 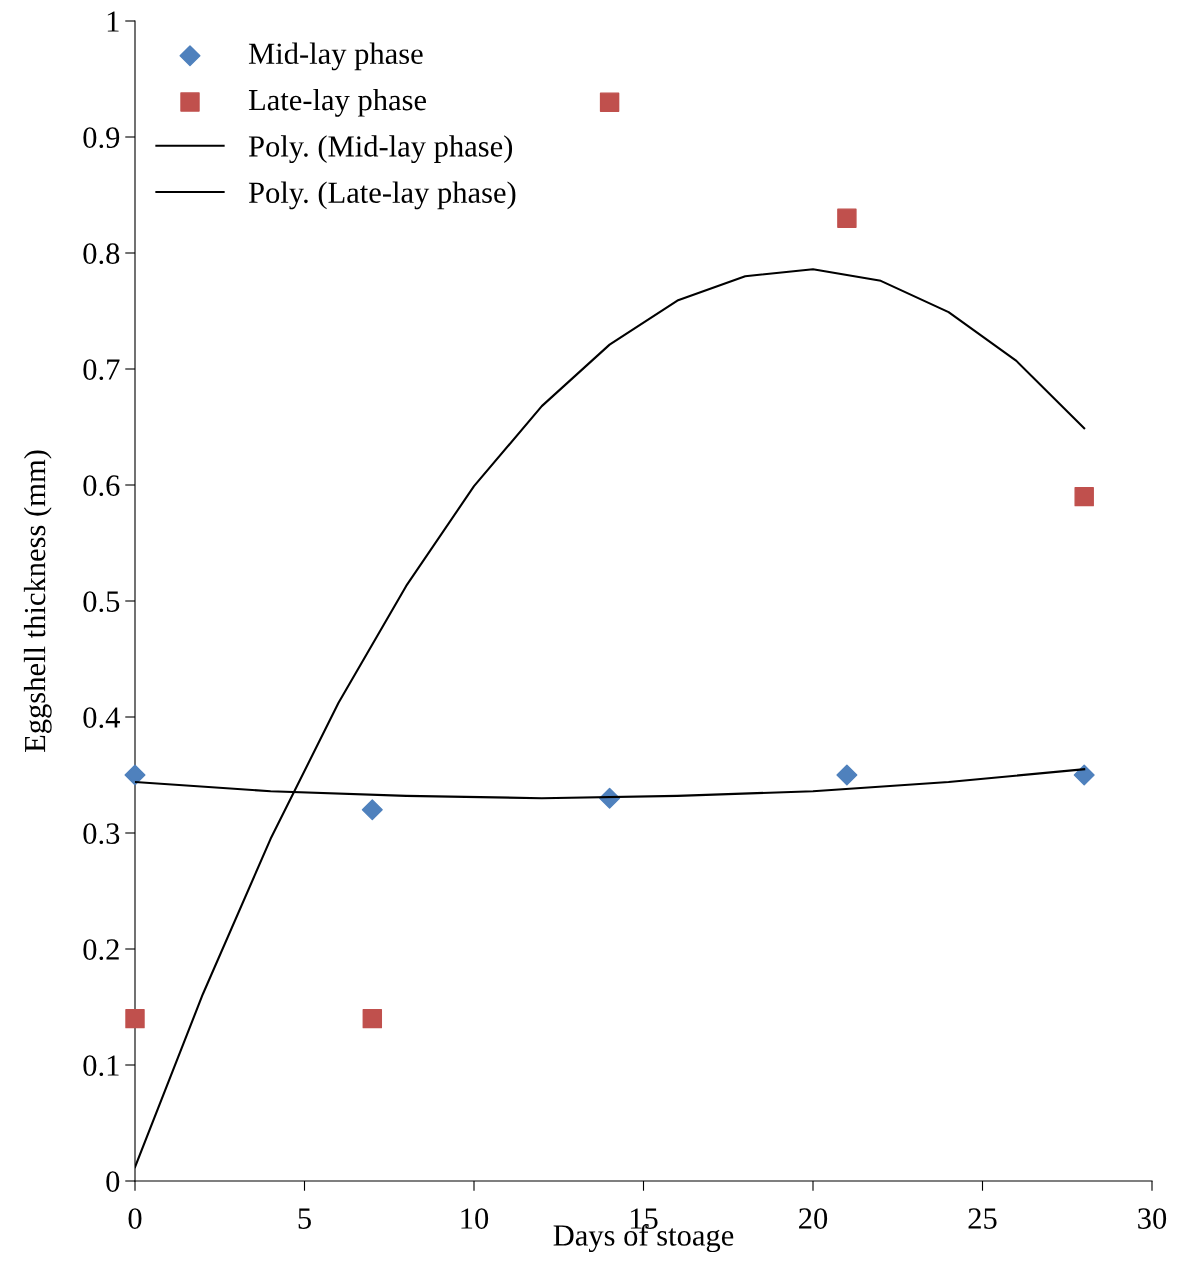 What do you see at coordinates (304, 1218) in the screenshot?
I see `x-tick-label: 5` at bounding box center [304, 1218].